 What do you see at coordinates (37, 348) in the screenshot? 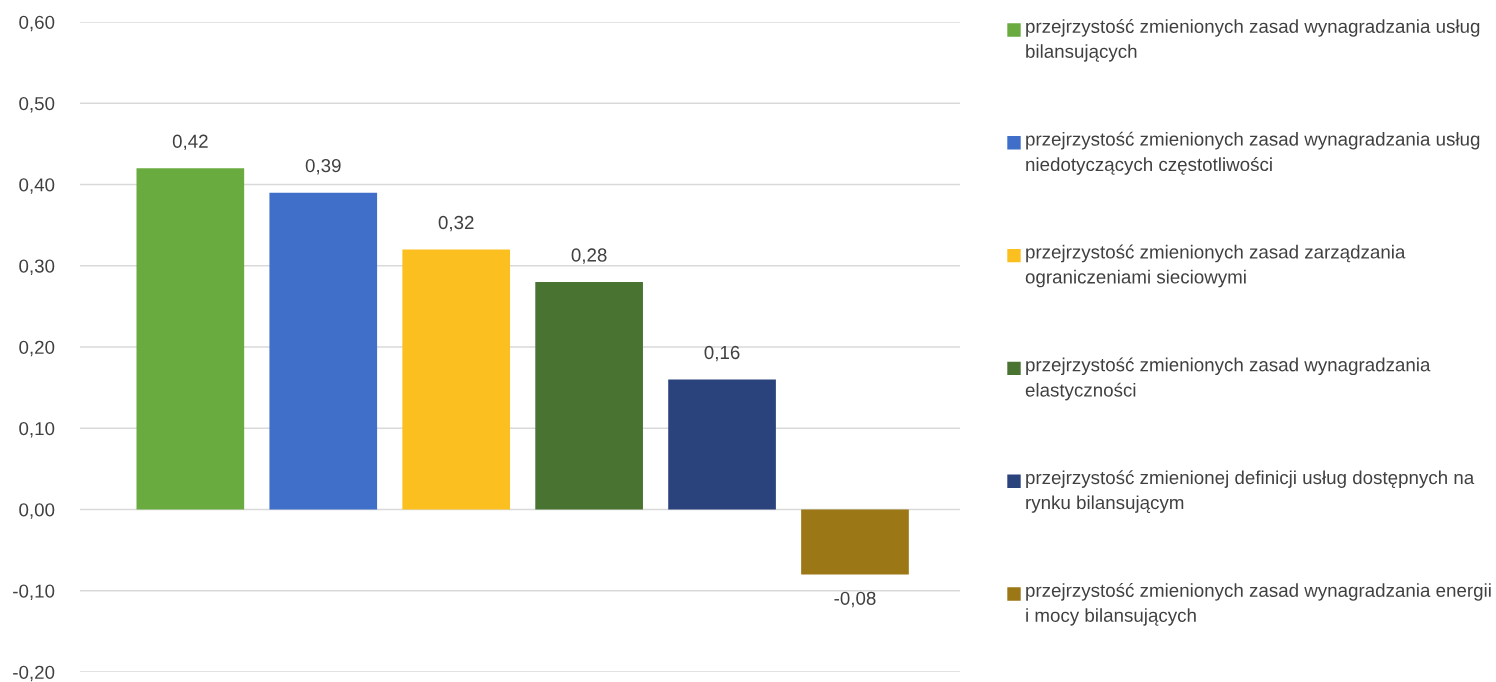
I see `y-tick-label: 0,20` at bounding box center [37, 348].